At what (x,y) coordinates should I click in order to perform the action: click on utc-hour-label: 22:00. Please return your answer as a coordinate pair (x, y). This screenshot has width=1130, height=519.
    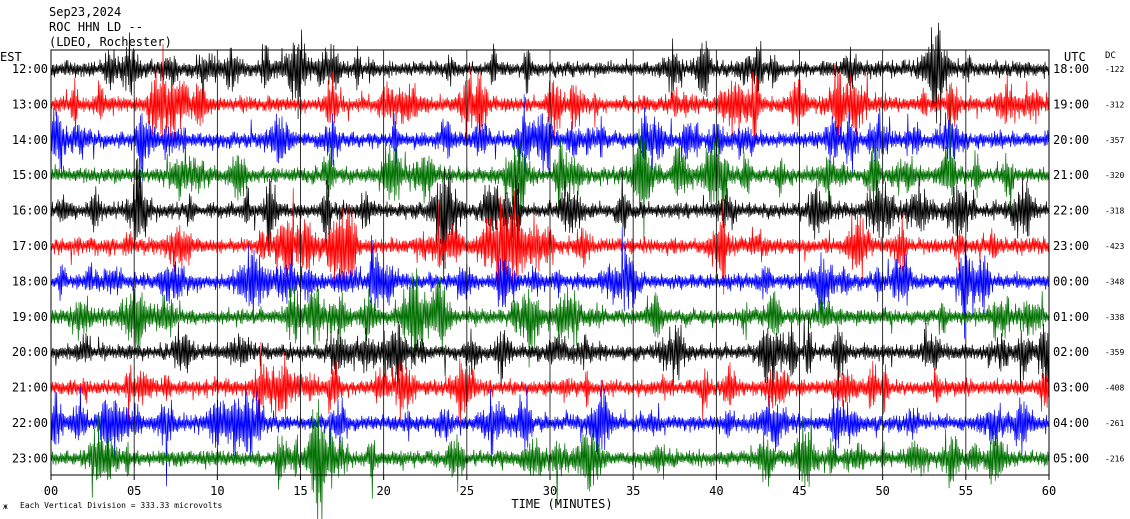
    Looking at the image, I should click on (1071, 211).